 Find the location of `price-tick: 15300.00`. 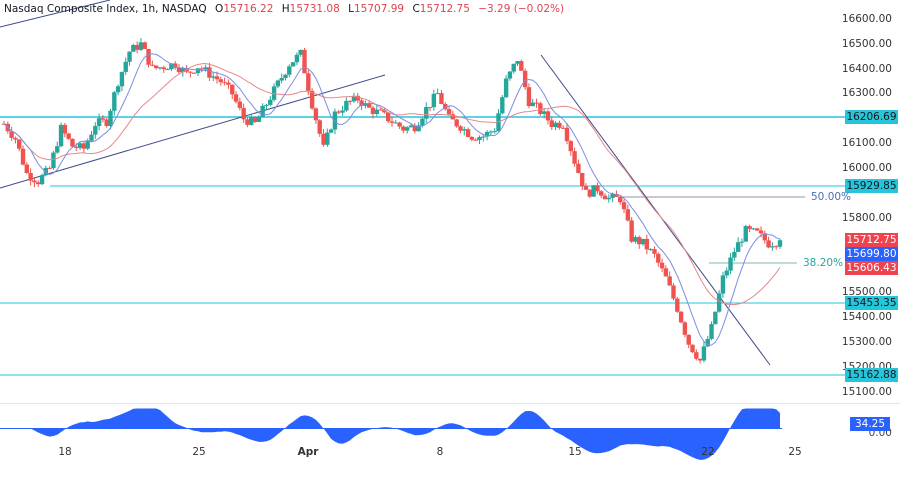

price-tick: 15300.00 is located at coordinates (866, 342).